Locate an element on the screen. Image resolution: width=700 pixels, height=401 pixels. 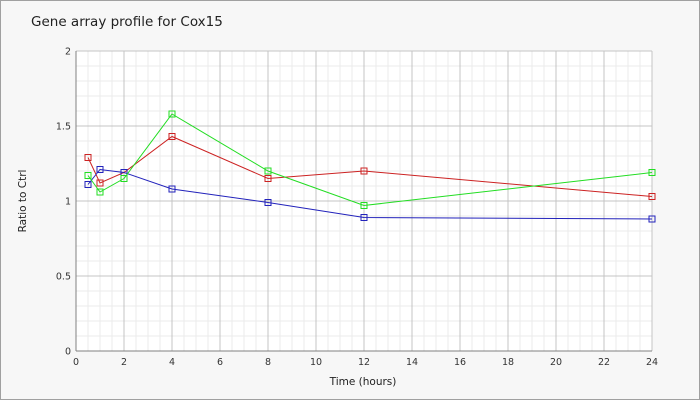
x-tick-label: 16 is located at coordinates (460, 362).